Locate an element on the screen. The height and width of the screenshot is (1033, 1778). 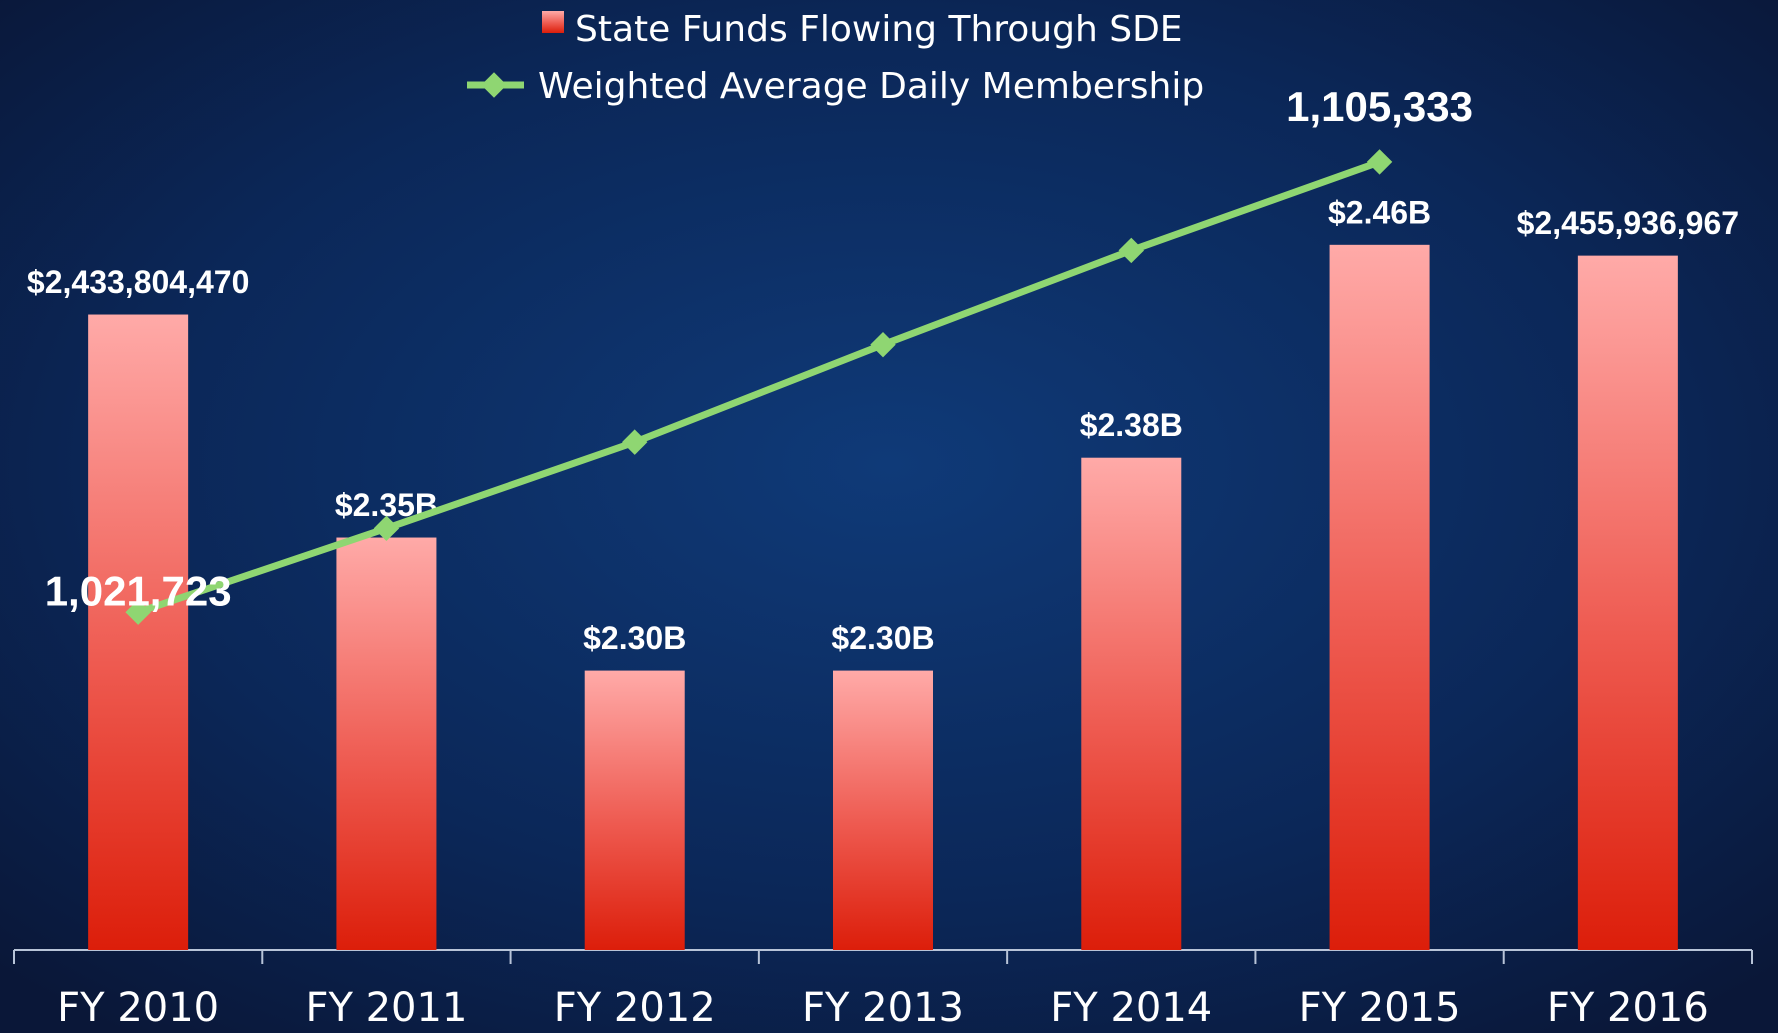
x-tick-label: FY 2011 is located at coordinates (386, 1008).